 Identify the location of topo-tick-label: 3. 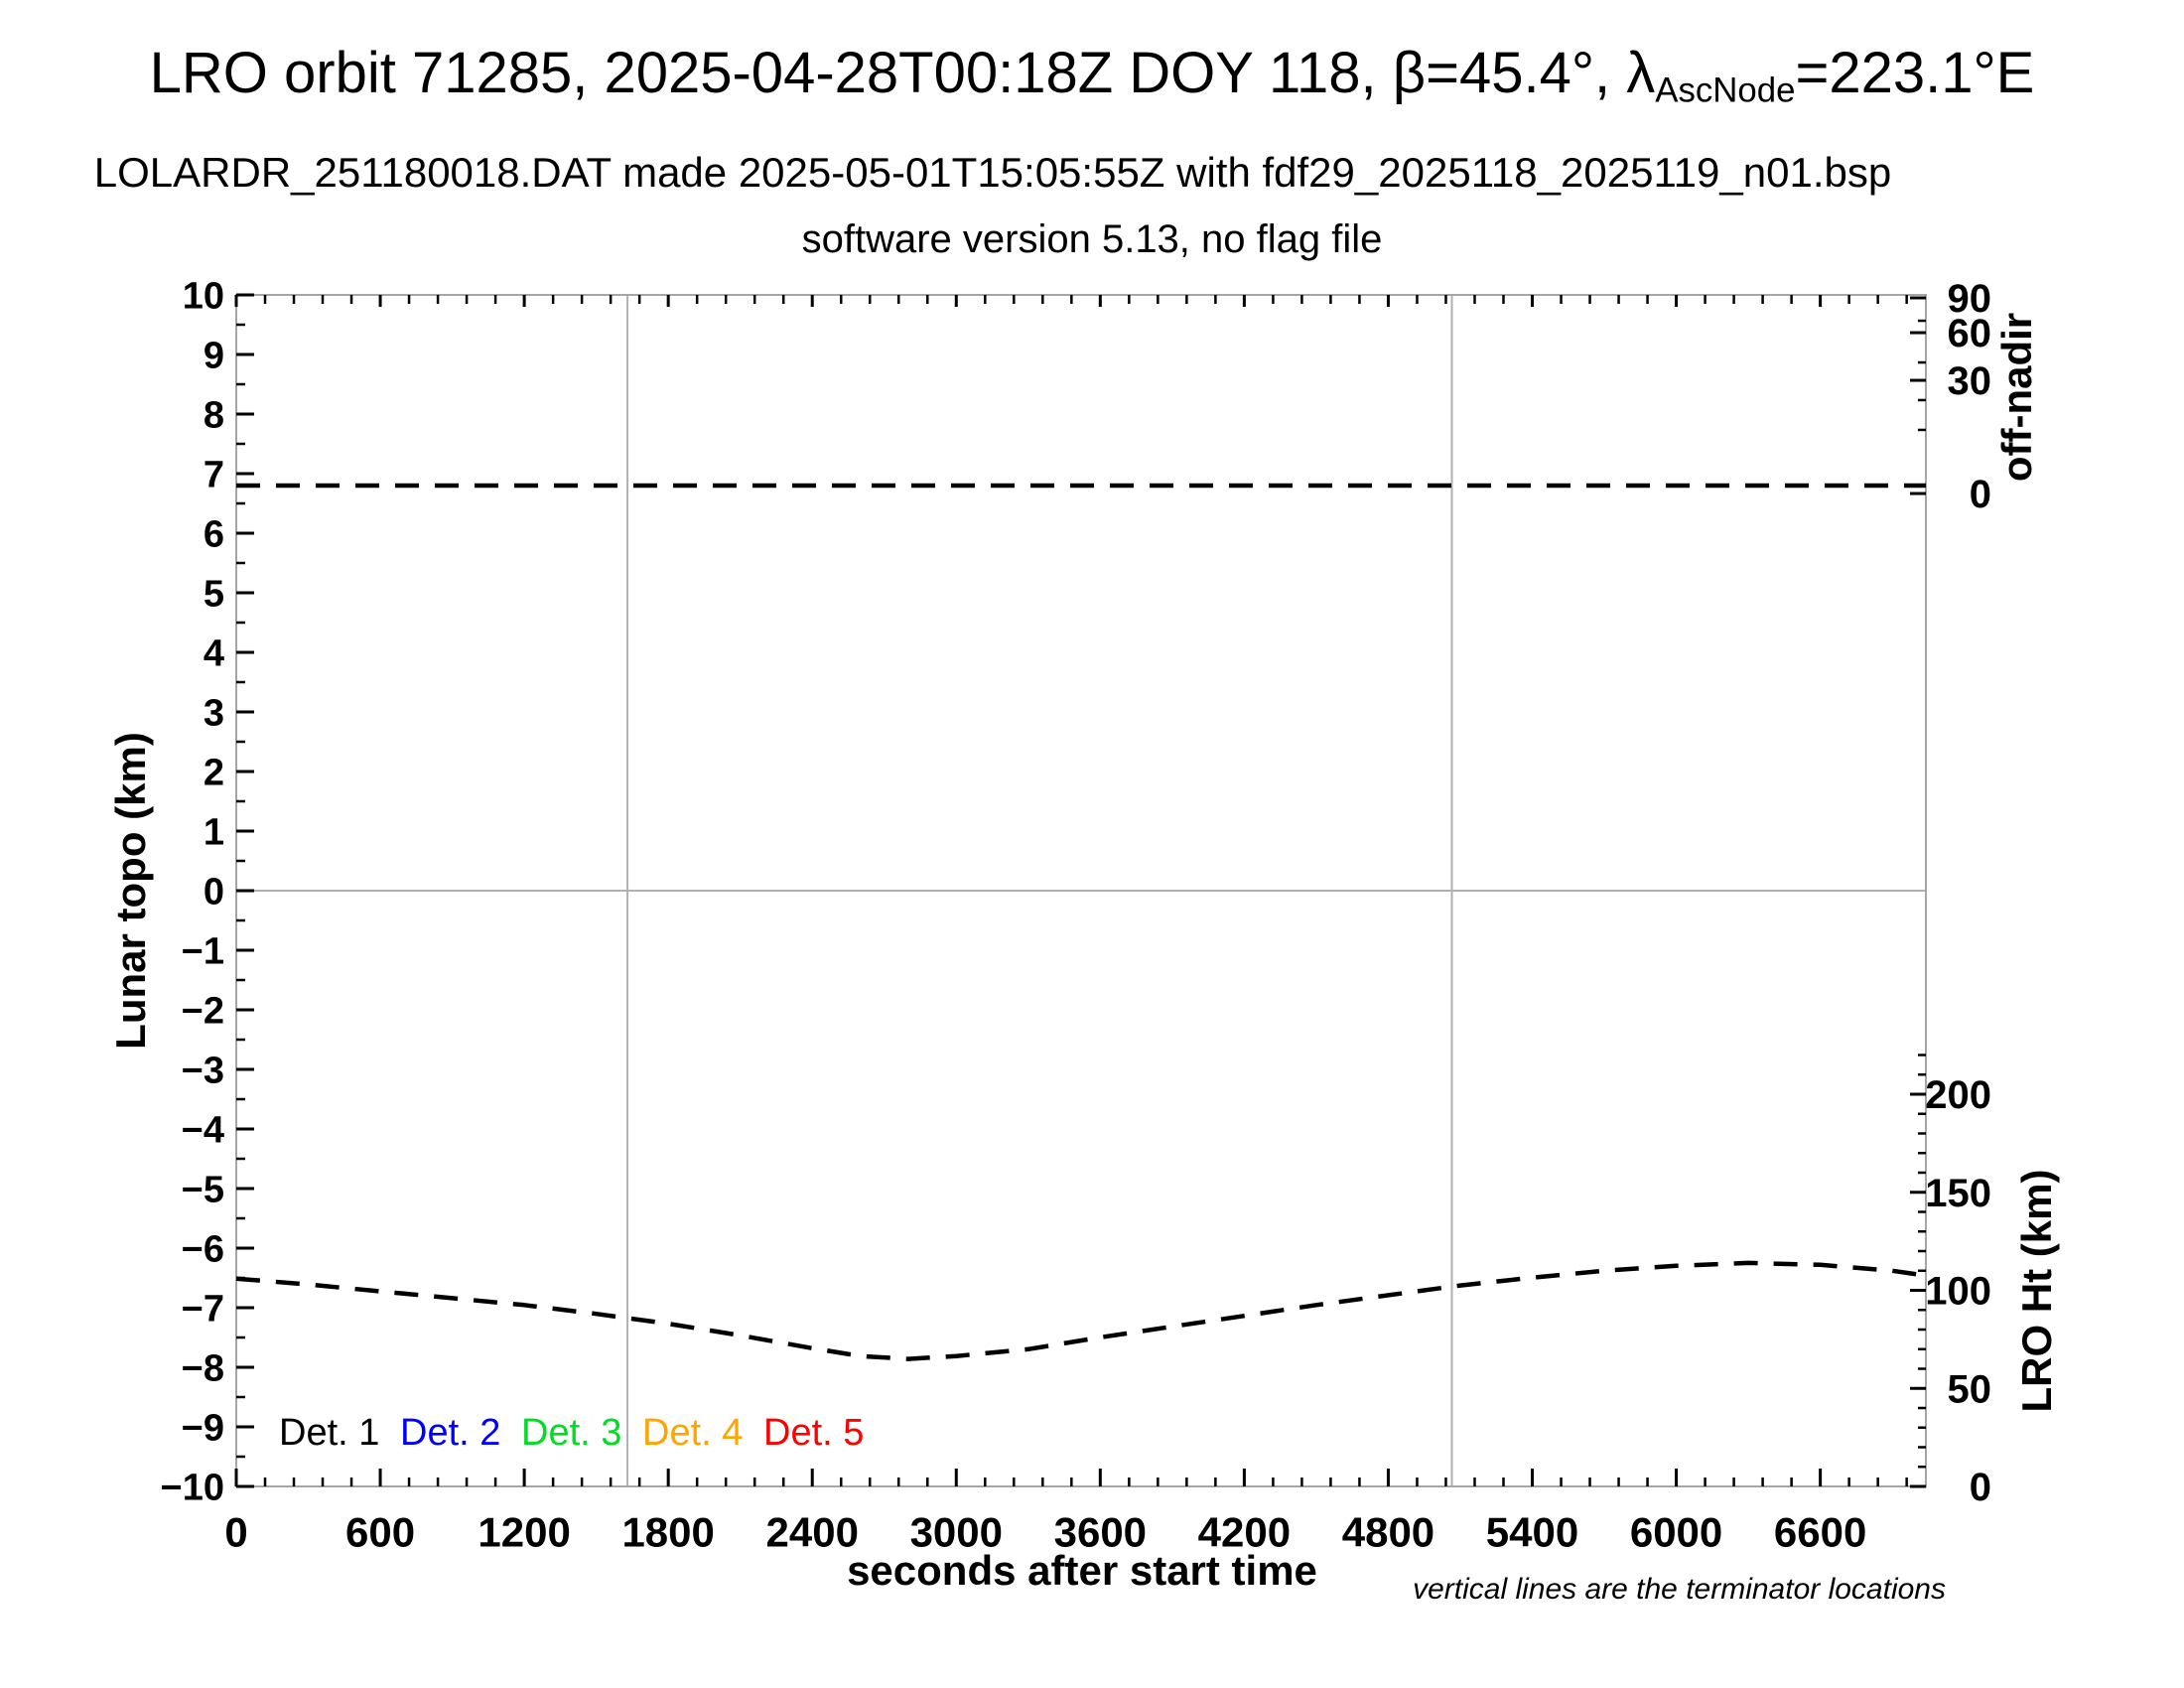
(214, 713).